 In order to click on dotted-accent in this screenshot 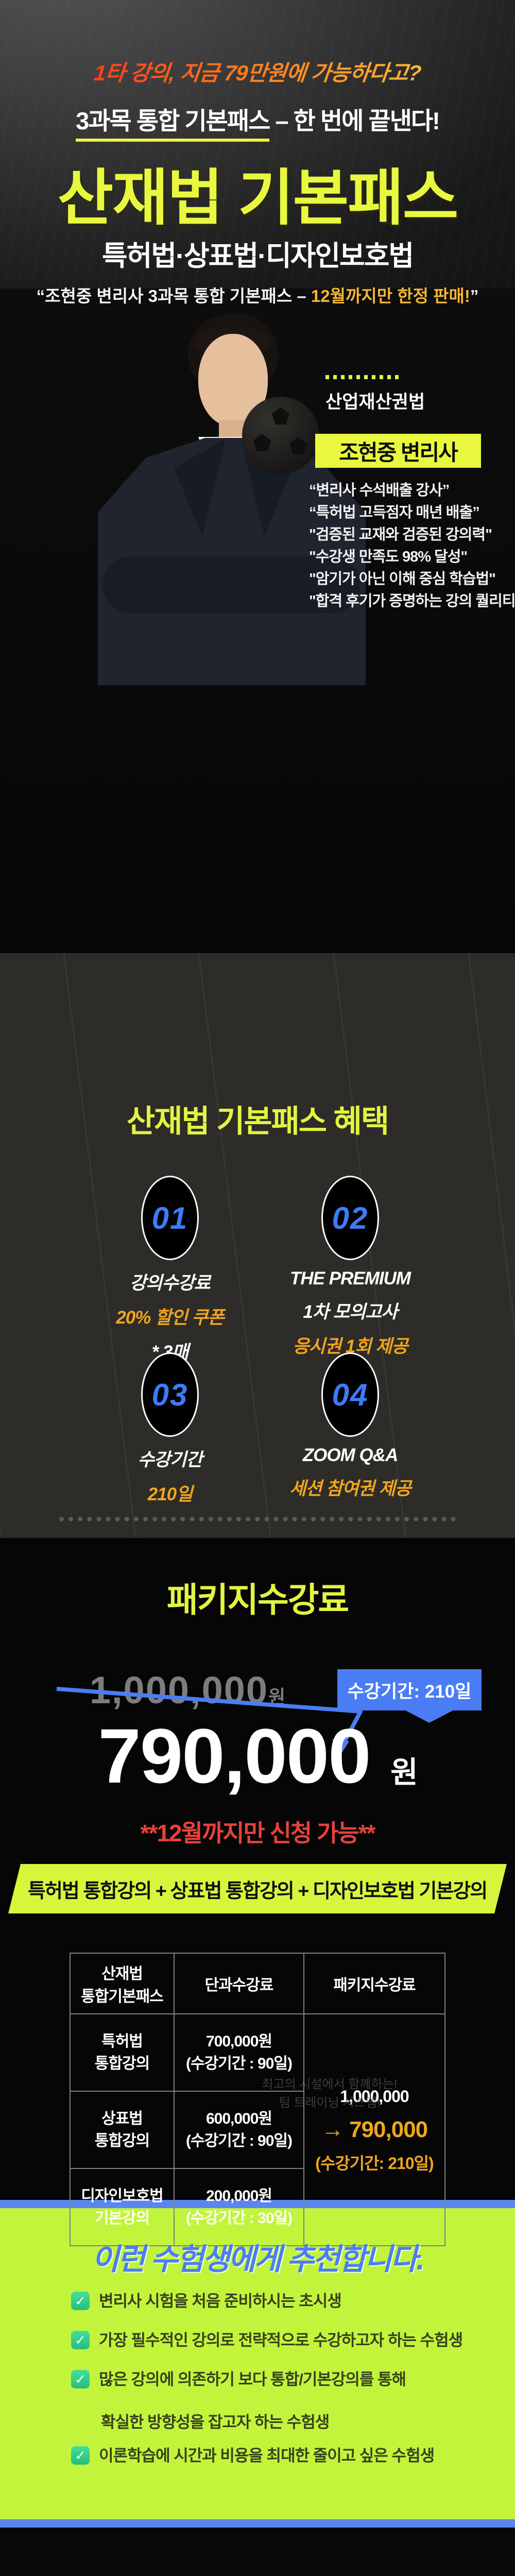, I will do `click(364, 377)`.